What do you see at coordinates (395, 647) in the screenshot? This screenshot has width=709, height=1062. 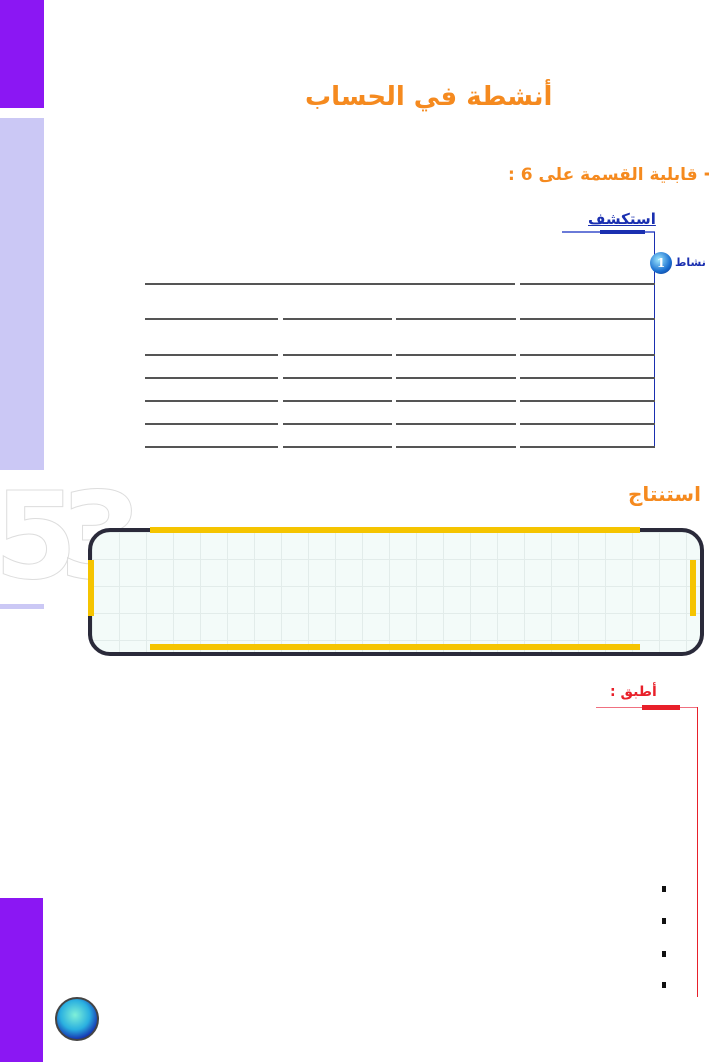 I see `box-frame-bottom` at bounding box center [395, 647].